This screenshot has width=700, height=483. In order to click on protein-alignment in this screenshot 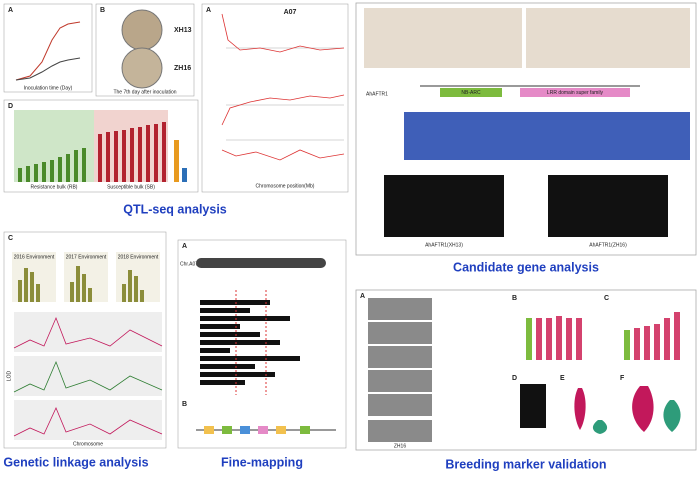, I will do `click(547, 136)`.